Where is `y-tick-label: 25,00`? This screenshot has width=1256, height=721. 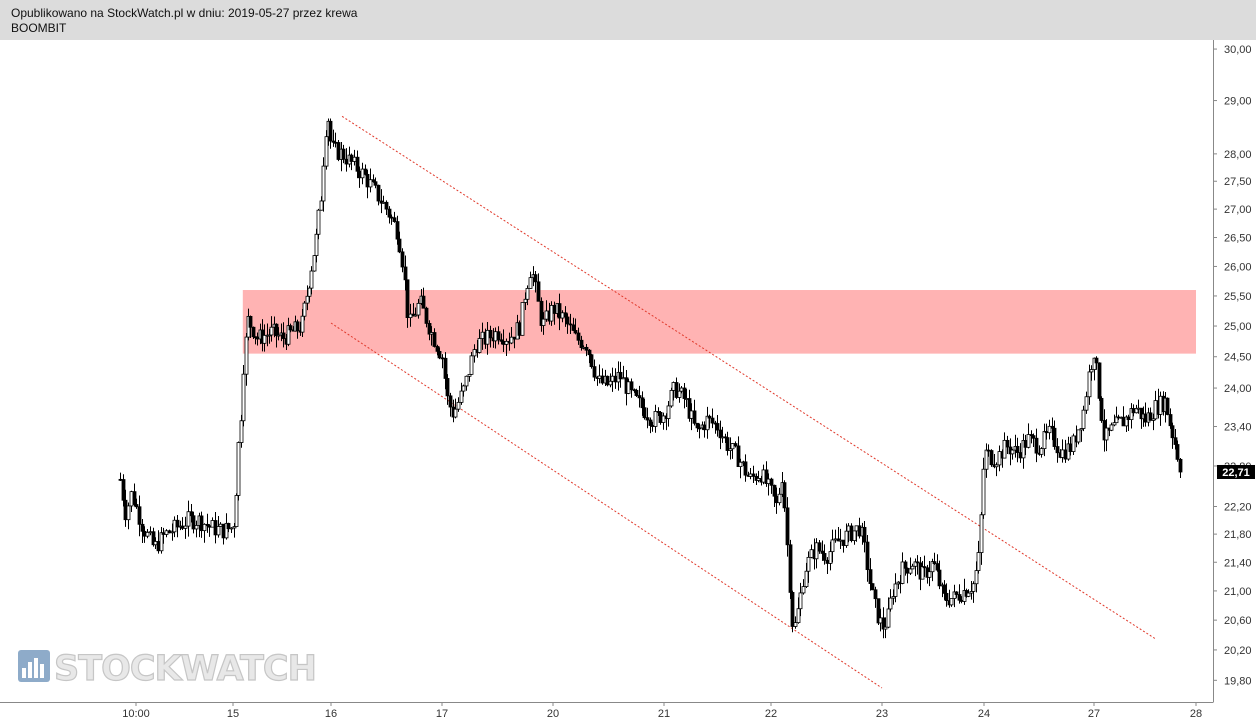 y-tick-label: 25,00 is located at coordinates (1238, 327).